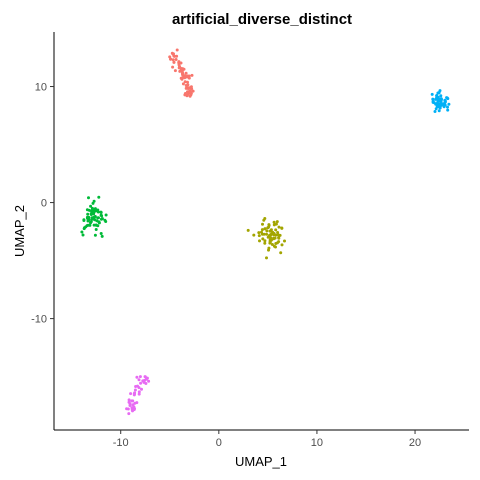 The width and height of the screenshot is (480, 480). What do you see at coordinates (267, 439) in the screenshot?
I see `x-axis-ticks: -10 0 10 20` at bounding box center [267, 439].